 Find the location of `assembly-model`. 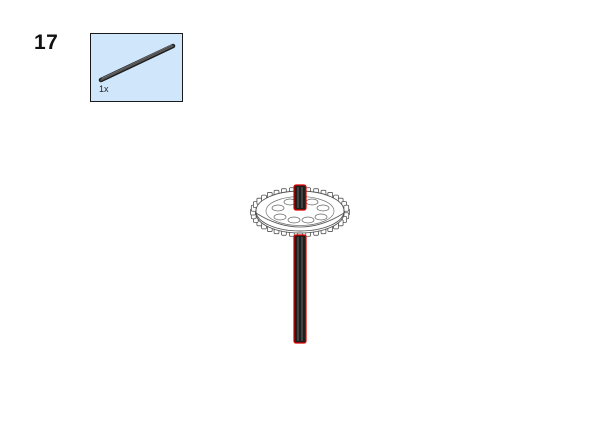

assembly-model is located at coordinates (300, 265).